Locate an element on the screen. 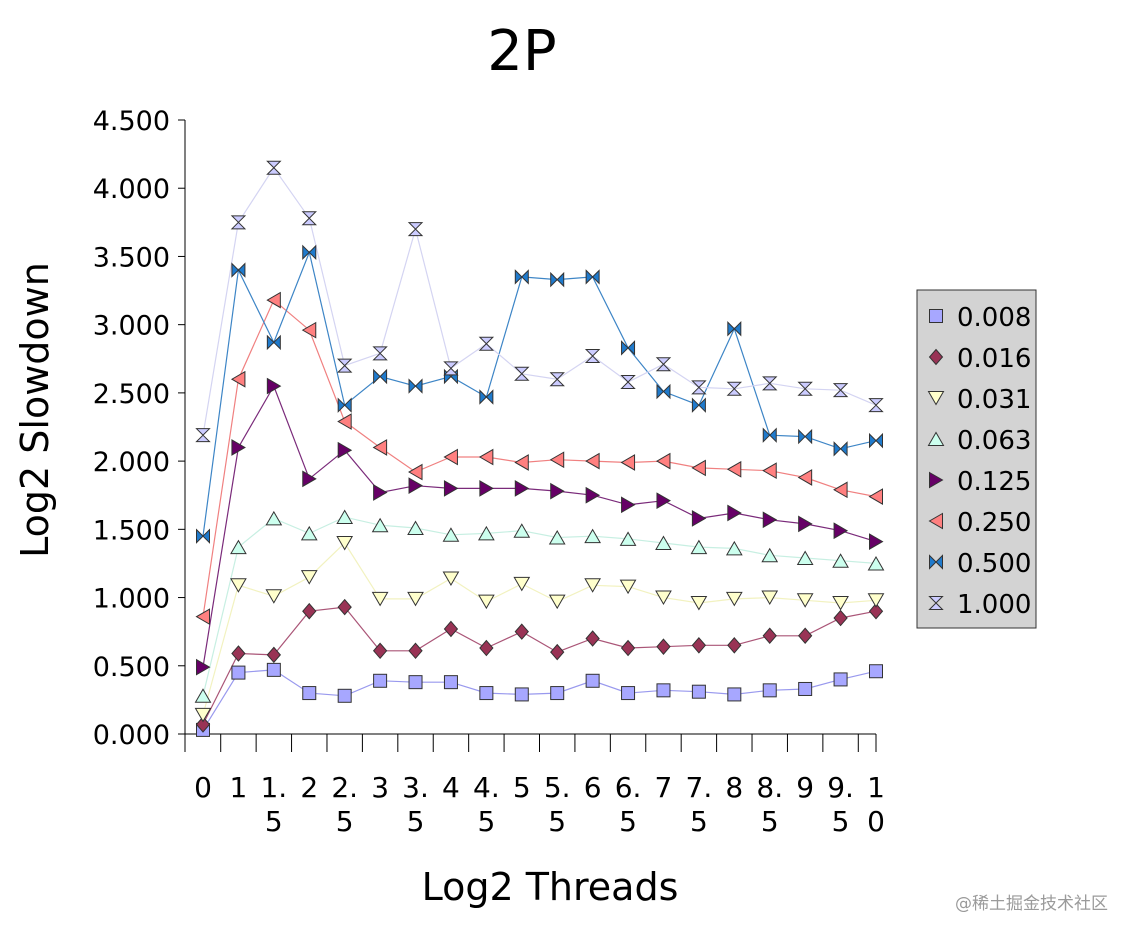  legend: 0.008 0.016 0.031 0.063 0.125 0.250 0.500 1.000 is located at coordinates (976, 459).